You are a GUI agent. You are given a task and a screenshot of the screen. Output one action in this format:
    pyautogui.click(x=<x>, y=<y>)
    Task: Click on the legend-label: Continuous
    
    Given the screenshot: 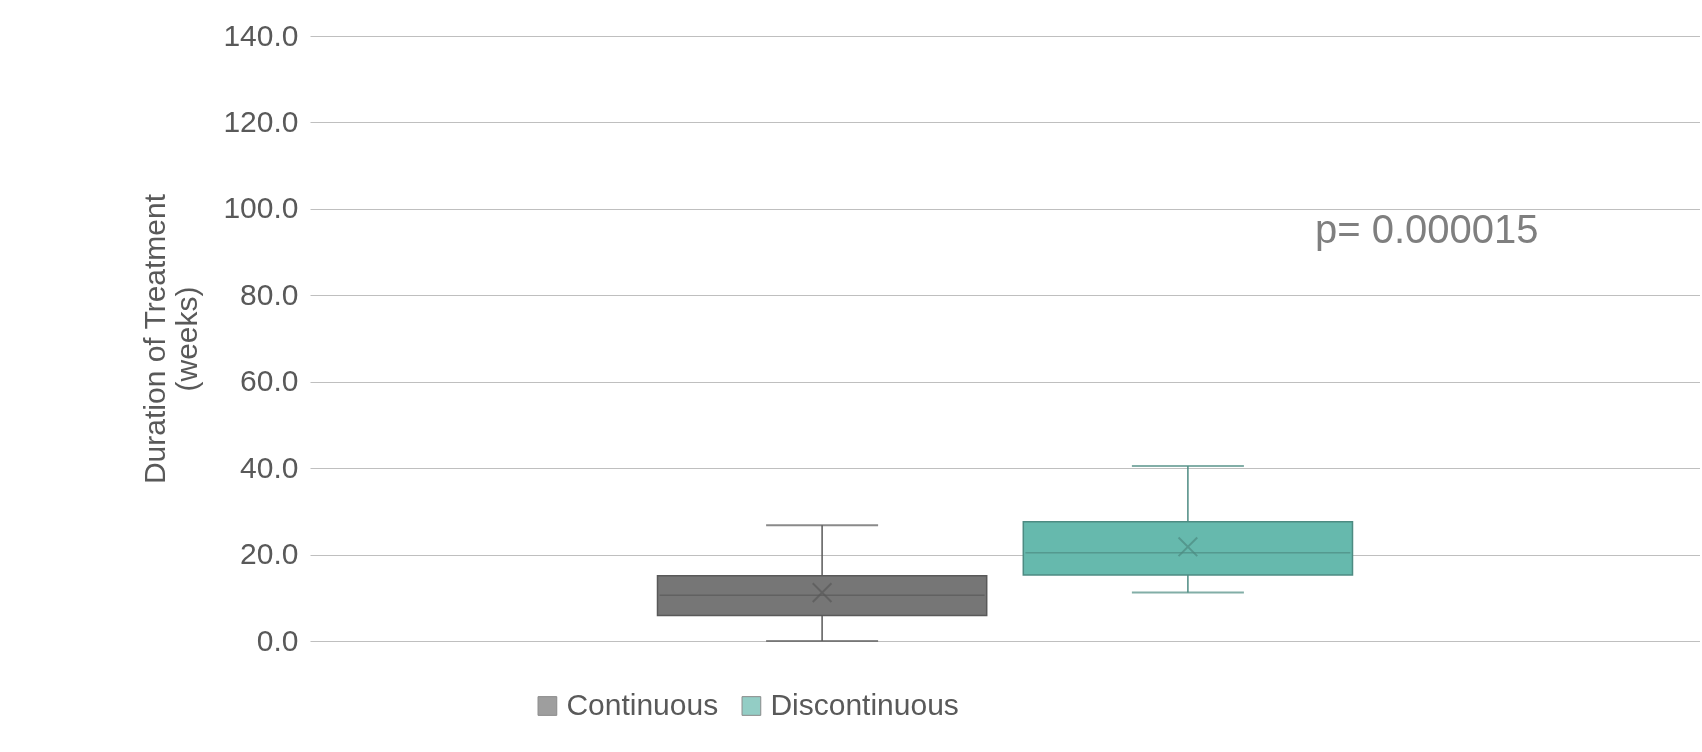 What is the action you would take?
    pyautogui.click(x=642, y=704)
    